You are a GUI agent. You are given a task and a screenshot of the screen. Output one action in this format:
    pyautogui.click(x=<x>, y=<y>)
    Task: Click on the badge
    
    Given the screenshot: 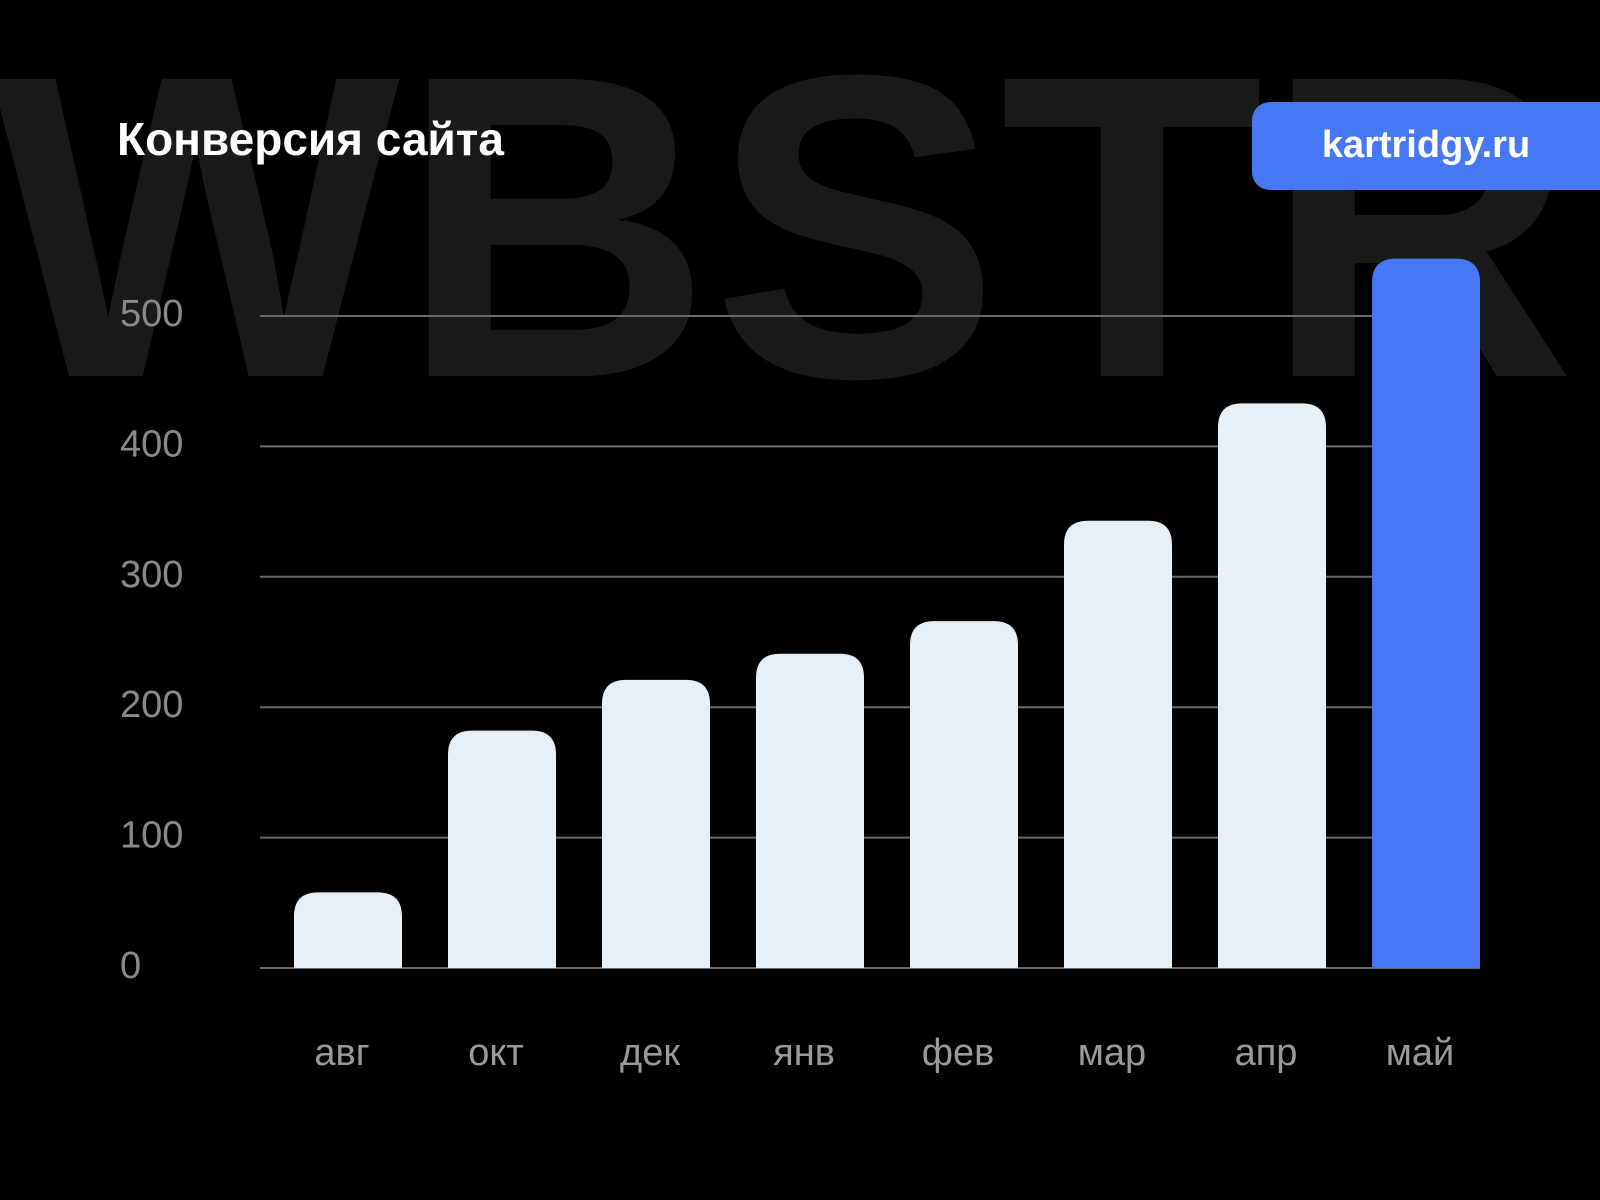 What is the action you would take?
    pyautogui.click(x=1426, y=146)
    